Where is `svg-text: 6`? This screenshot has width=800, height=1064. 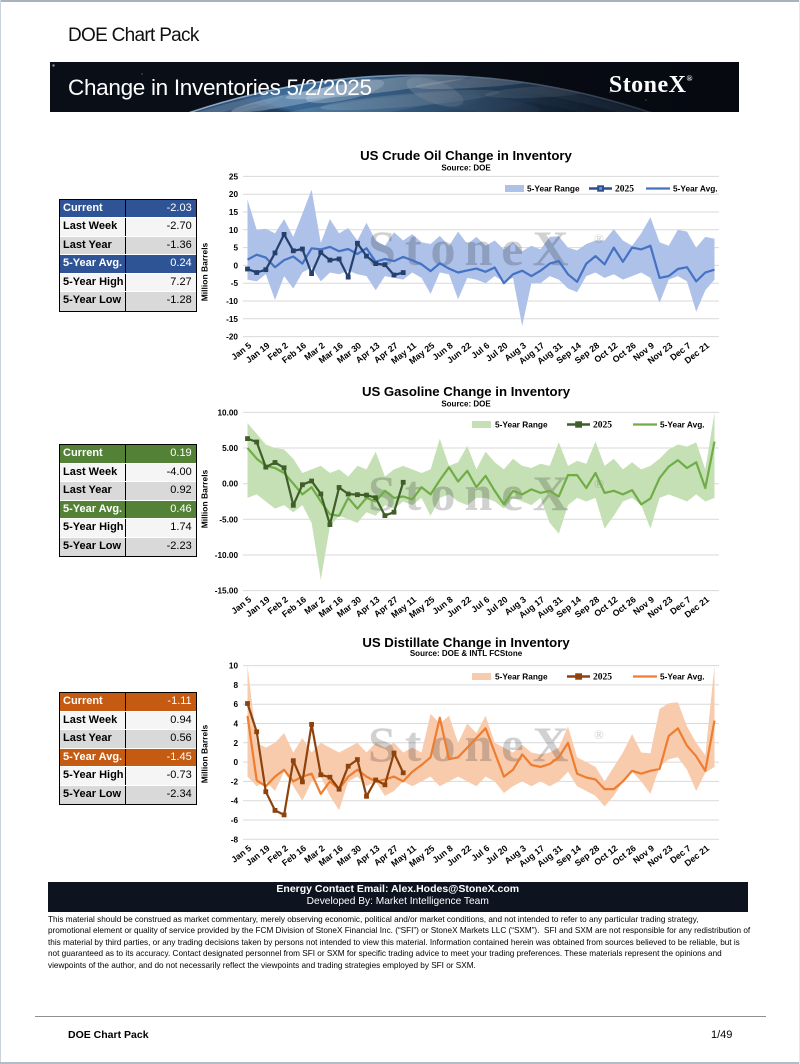
svg-text: 6 is located at coordinates (235, 704).